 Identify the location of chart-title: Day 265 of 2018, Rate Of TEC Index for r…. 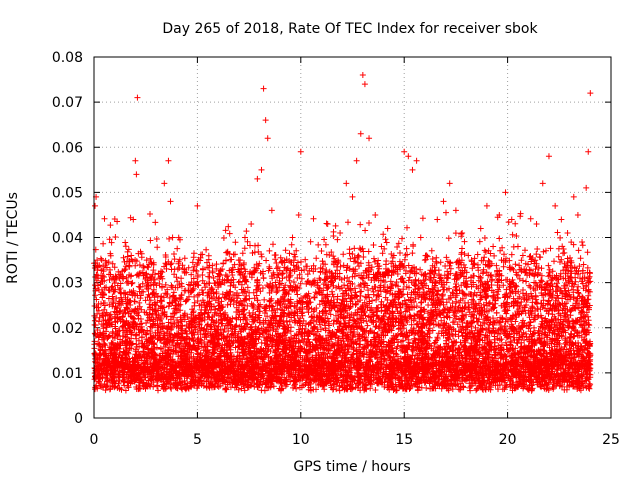
(350, 29).